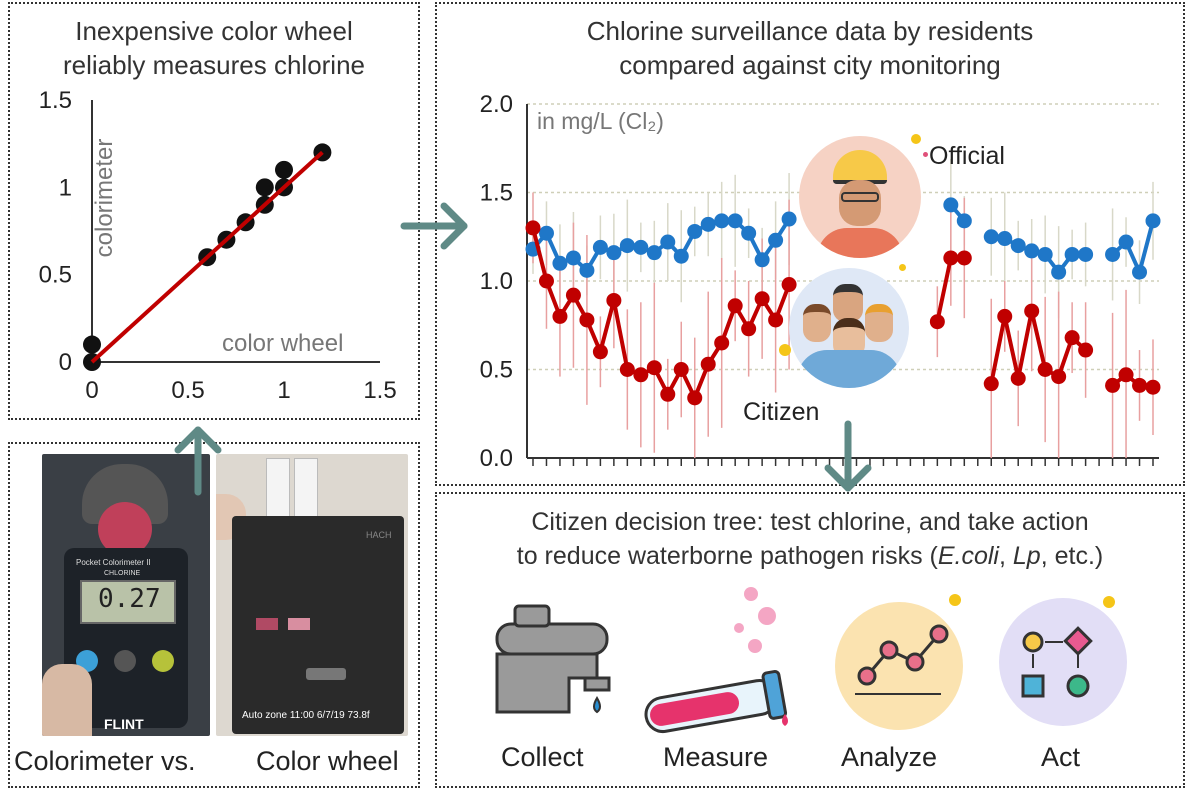  Describe the element at coordinates (810, 31) in the screenshot. I see `panel-b-title-line1: Chlorine surveillance data by residents` at that location.